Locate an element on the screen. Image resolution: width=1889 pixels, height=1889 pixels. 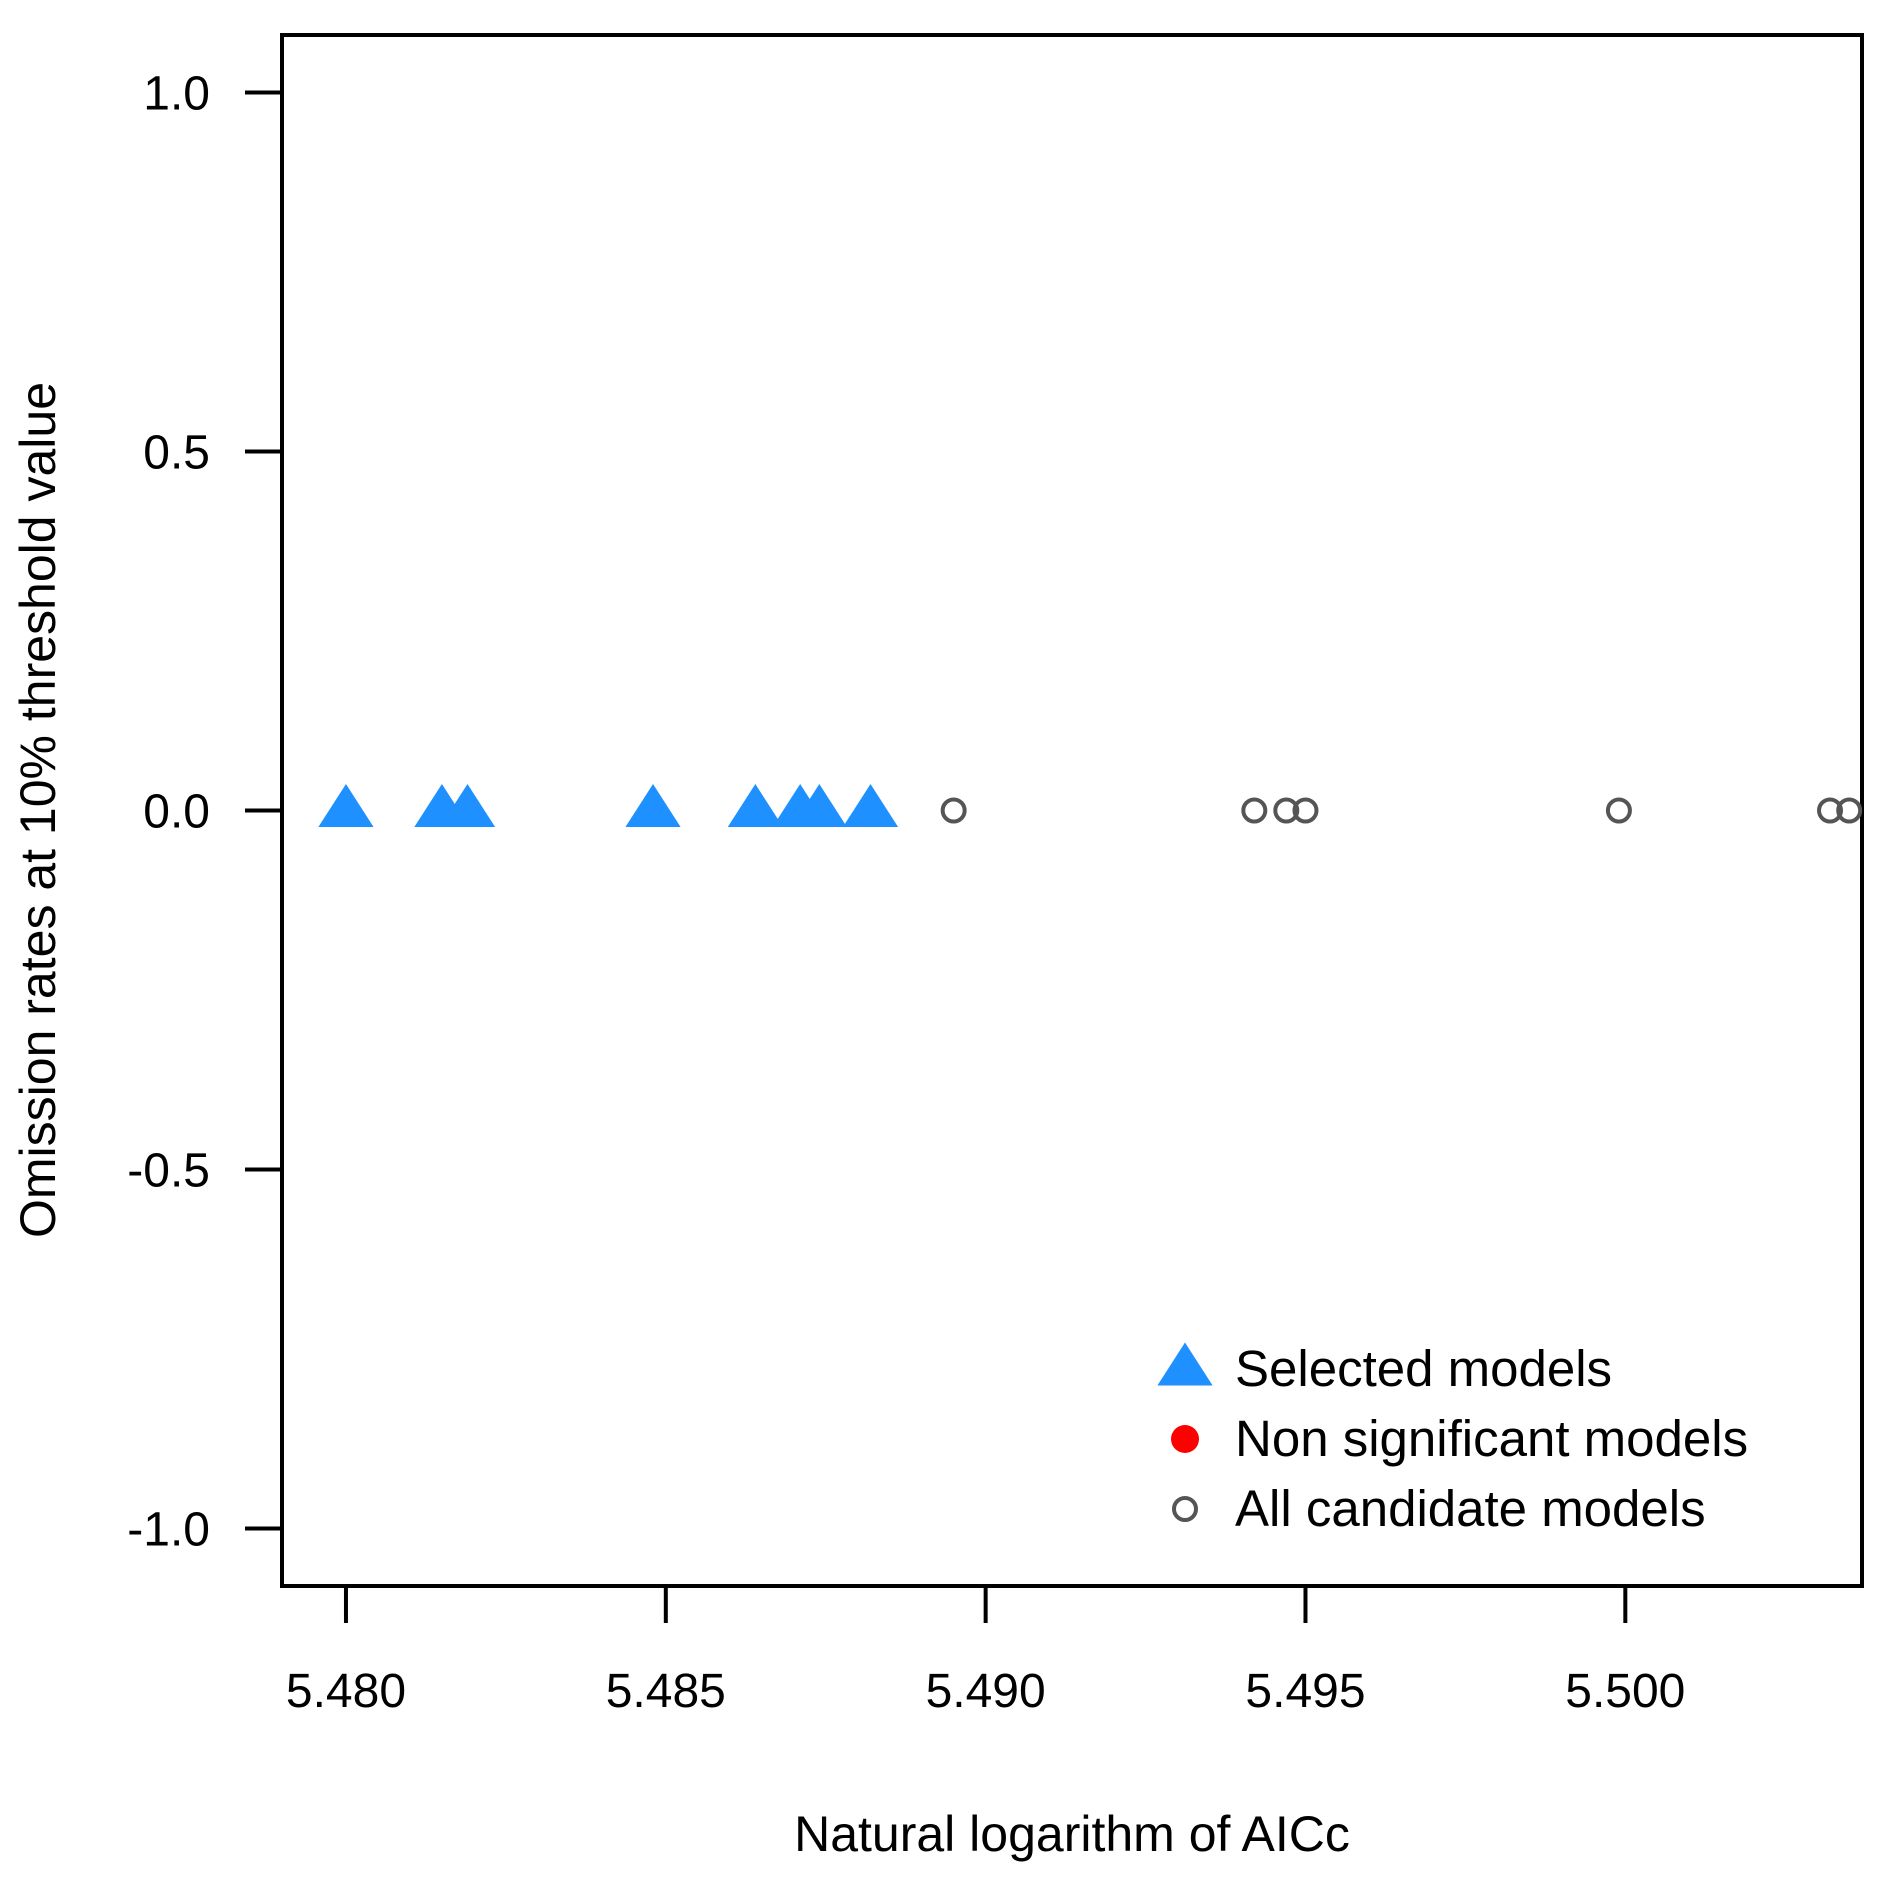
x-tick-label: 5.490 is located at coordinates (986, 1691).